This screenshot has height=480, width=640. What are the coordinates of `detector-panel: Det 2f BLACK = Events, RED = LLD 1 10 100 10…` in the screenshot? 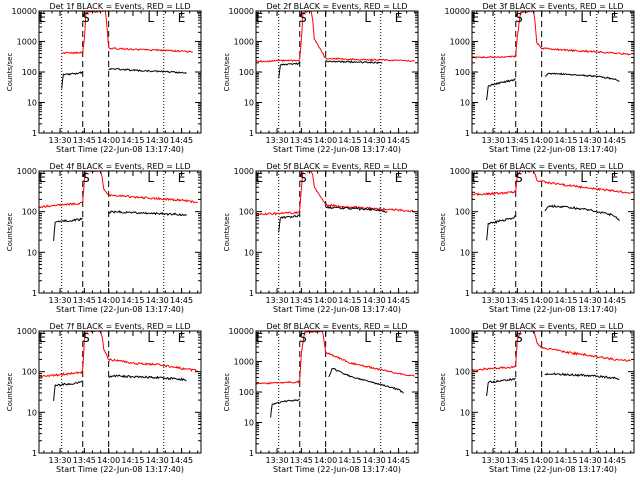 It's located at (321, 78).